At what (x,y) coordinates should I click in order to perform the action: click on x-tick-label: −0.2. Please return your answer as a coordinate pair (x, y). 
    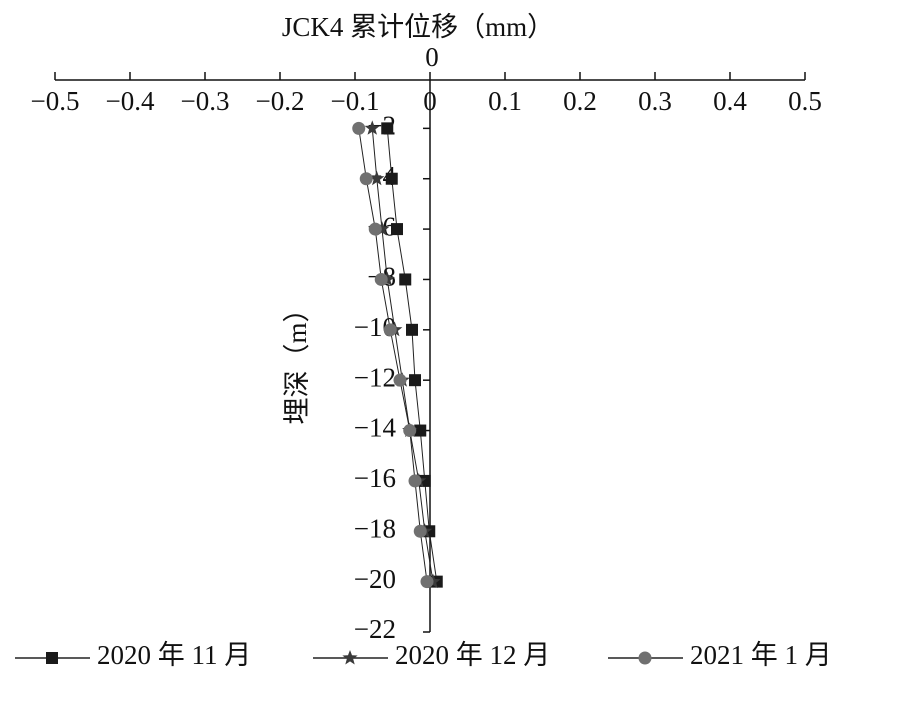
    Looking at the image, I should click on (280, 101).